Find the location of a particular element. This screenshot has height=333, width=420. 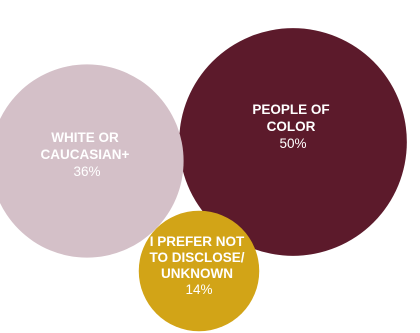

label-white-or-caucasian-line2: CAUCASIAN+ is located at coordinates (85, 154).